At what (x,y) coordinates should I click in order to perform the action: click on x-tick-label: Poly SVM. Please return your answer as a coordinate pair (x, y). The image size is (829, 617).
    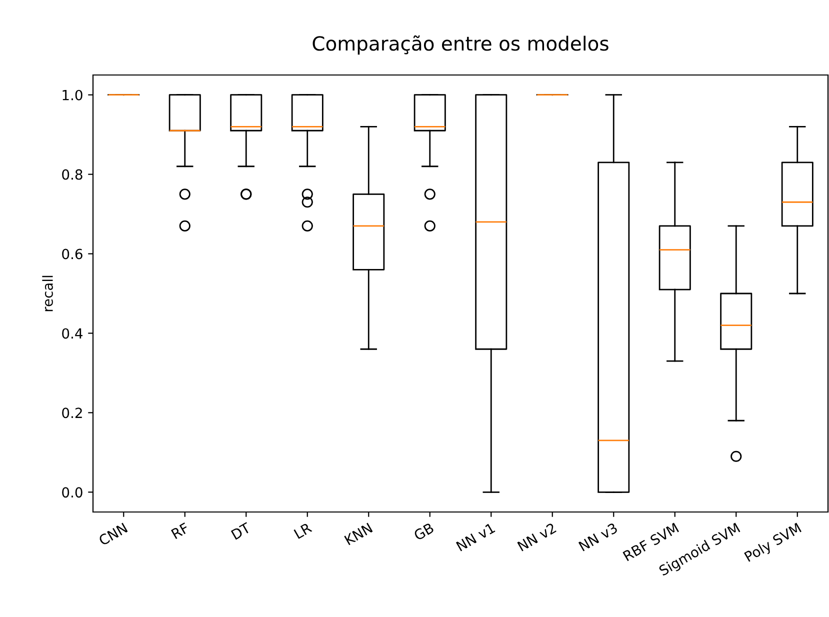
    Looking at the image, I should click on (773, 543).